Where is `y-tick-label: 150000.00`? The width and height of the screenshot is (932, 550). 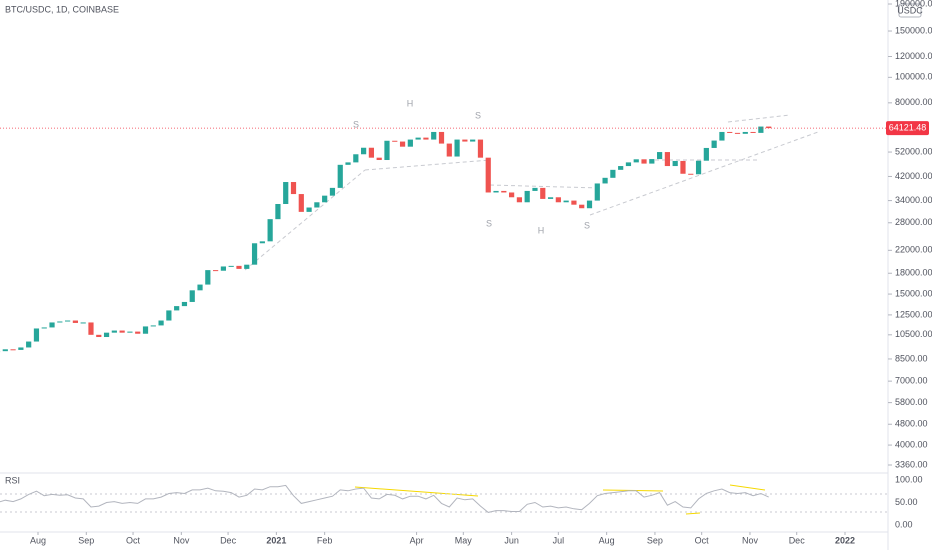 y-tick-label: 150000.00 is located at coordinates (913, 30).